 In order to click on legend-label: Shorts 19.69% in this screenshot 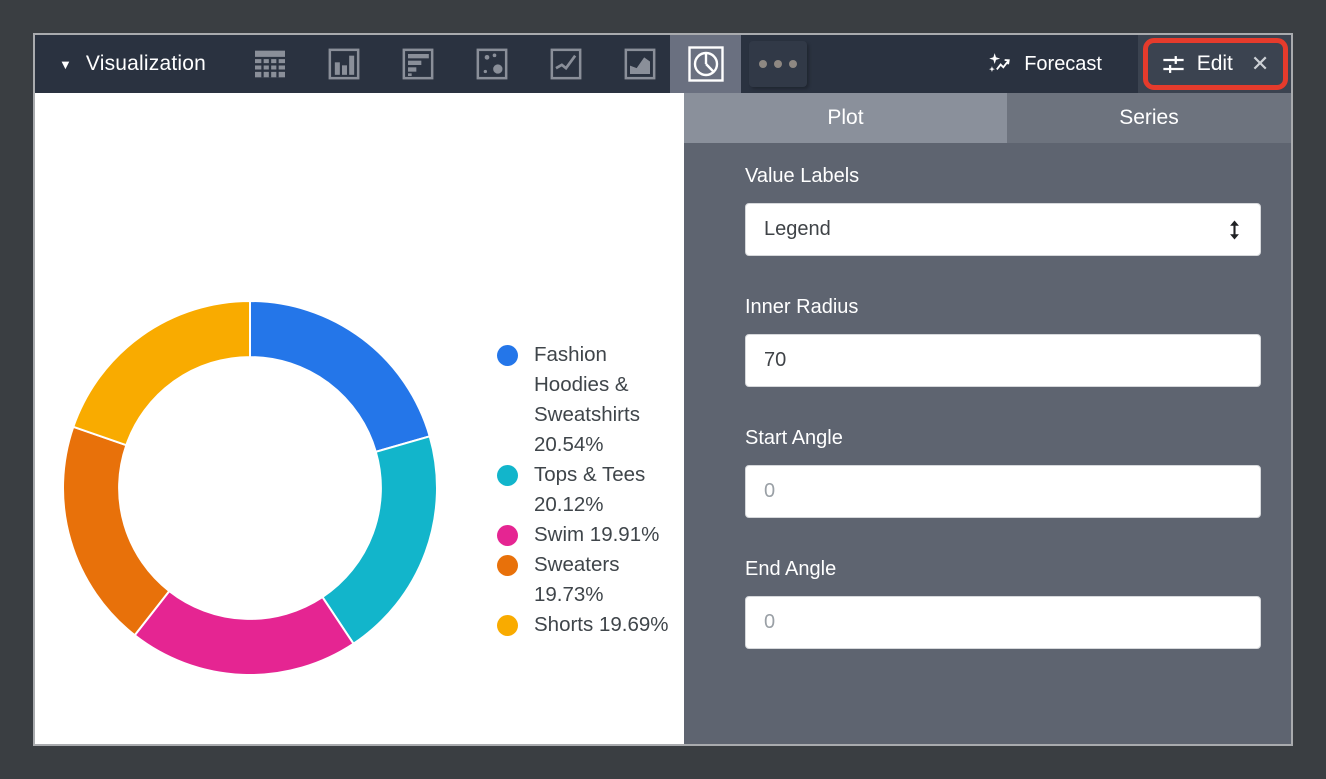, I will do `click(601, 624)`.